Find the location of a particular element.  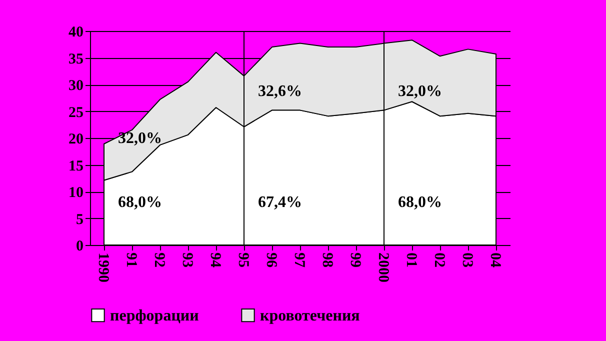

x-tick-label: 02 is located at coordinates (439, 260).